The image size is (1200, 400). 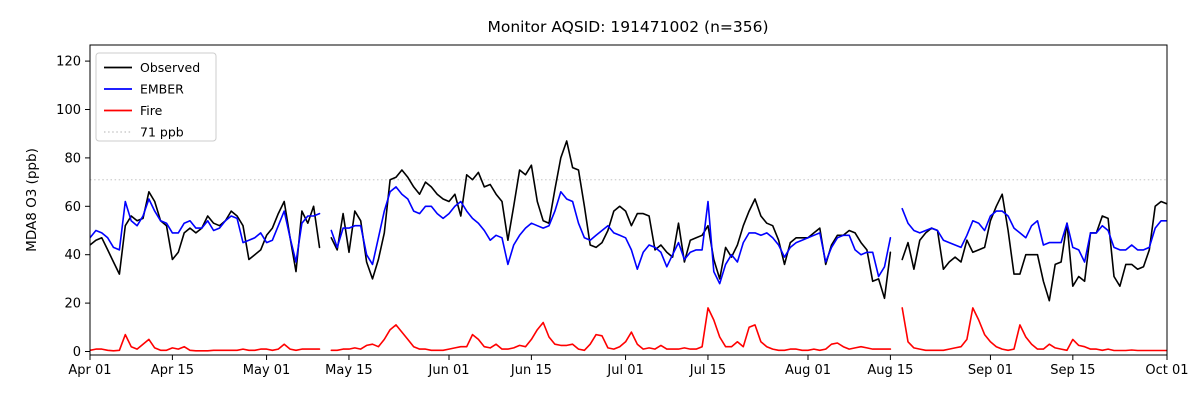 I want to click on x-tick-label: Oct 01, so click(x=1166, y=370).